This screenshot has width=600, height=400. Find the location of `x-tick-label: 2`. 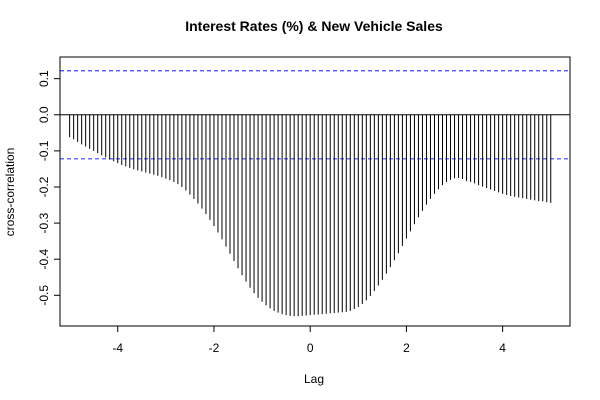

x-tick-label: 2 is located at coordinates (406, 348).